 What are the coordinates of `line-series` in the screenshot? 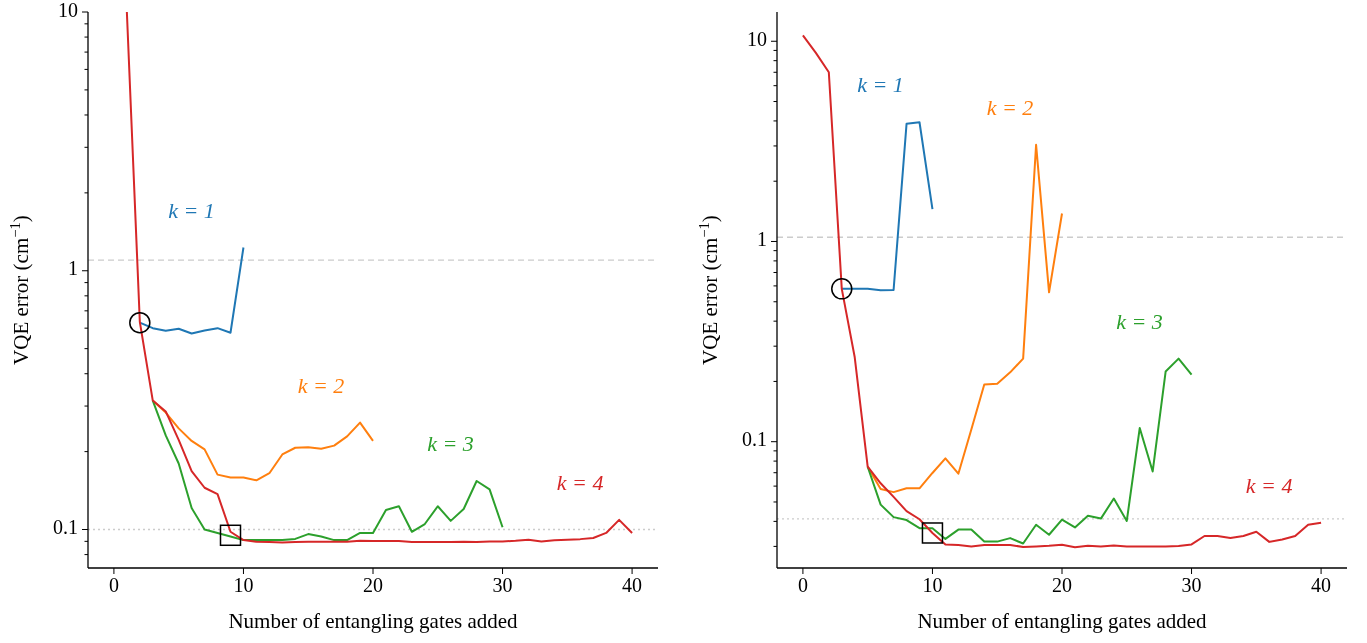 It's located at (1029, 451).